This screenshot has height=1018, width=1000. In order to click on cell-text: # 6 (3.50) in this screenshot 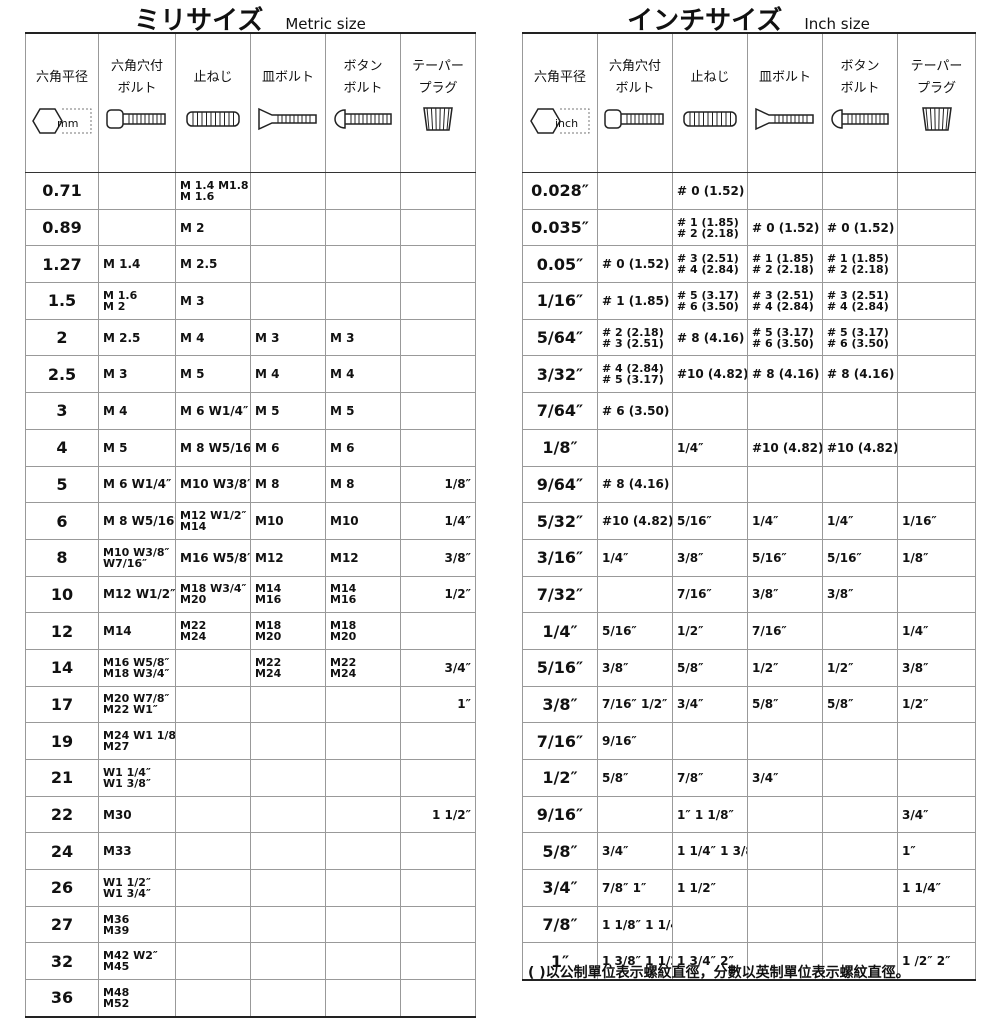, I will do `click(635, 411)`.